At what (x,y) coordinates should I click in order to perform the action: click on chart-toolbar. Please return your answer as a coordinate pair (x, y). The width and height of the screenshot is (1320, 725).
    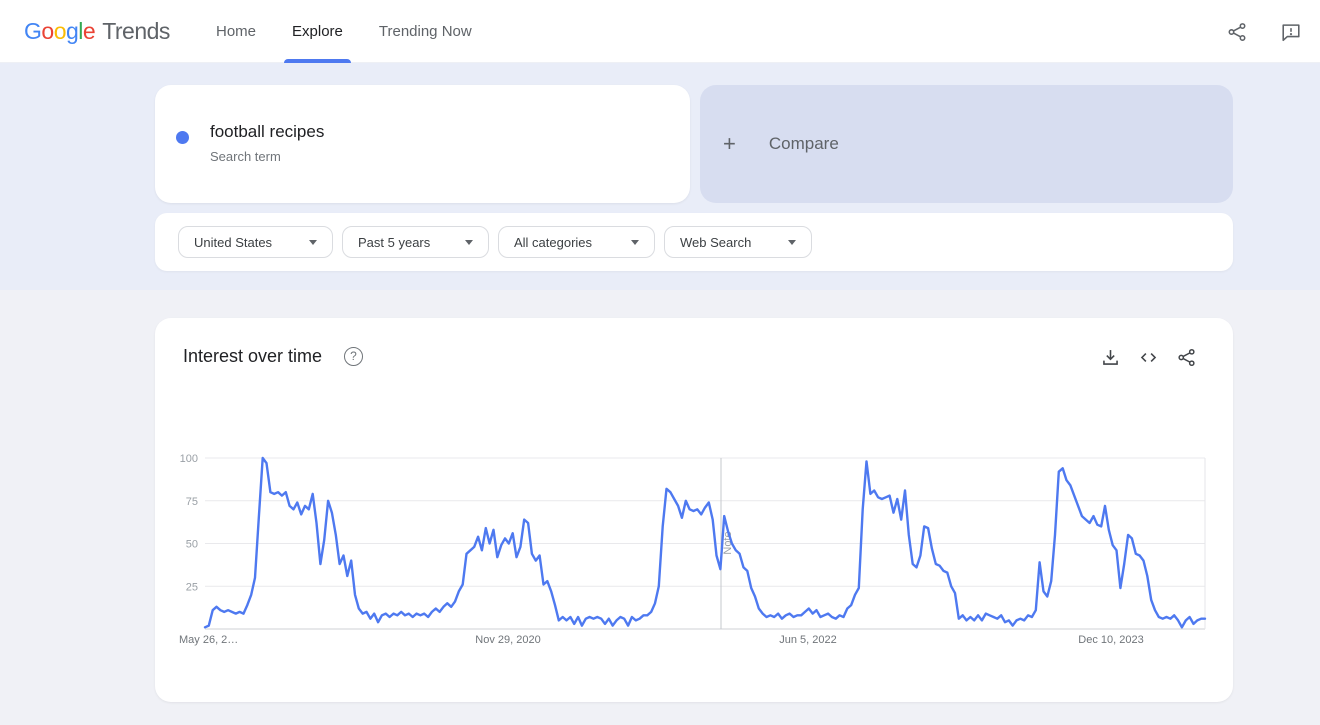
    Looking at the image, I should click on (1148, 357).